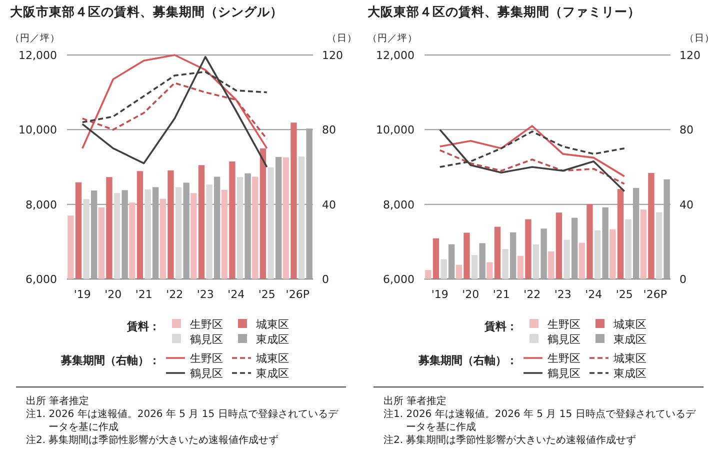 Image resolution: width=715 pixels, height=458 pixels. What do you see at coordinates (146, 11) in the screenshot?
I see `title: 大阪市東部４区の賃料、募集期間（シングル）` at bounding box center [146, 11].